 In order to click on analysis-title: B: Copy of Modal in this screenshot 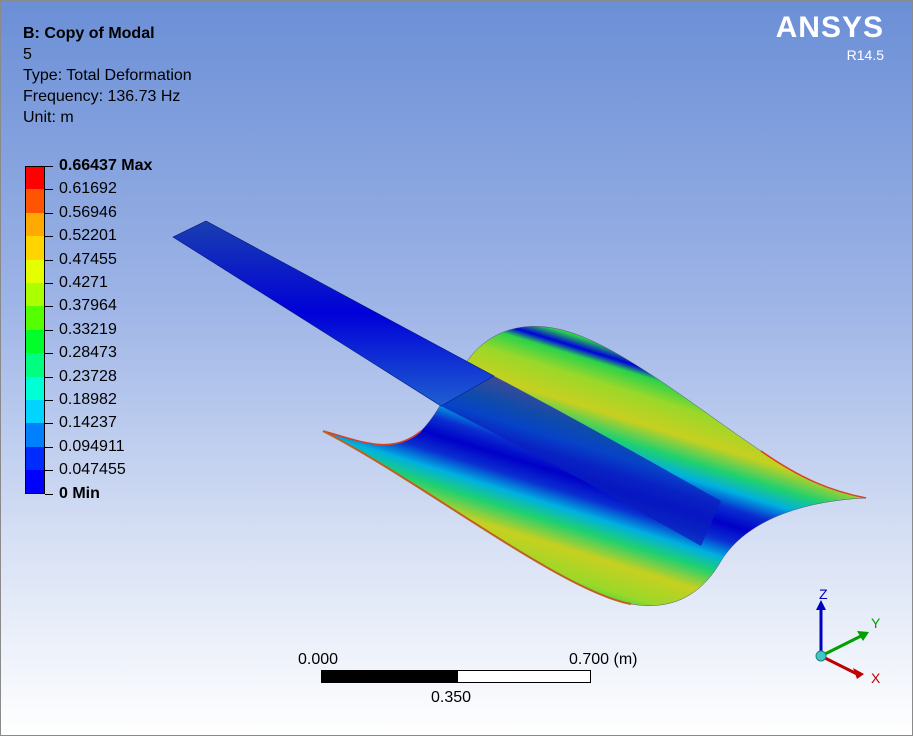, I will do `click(89, 33)`.